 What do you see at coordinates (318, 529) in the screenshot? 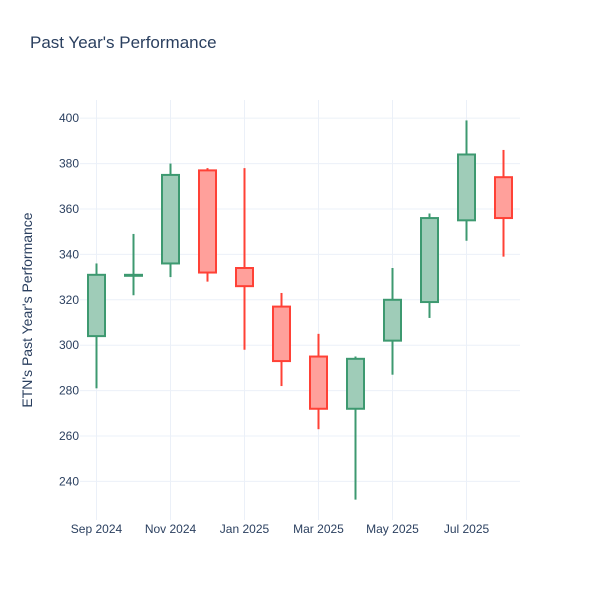
I see `x-tick-label: Mar 2025` at bounding box center [318, 529].